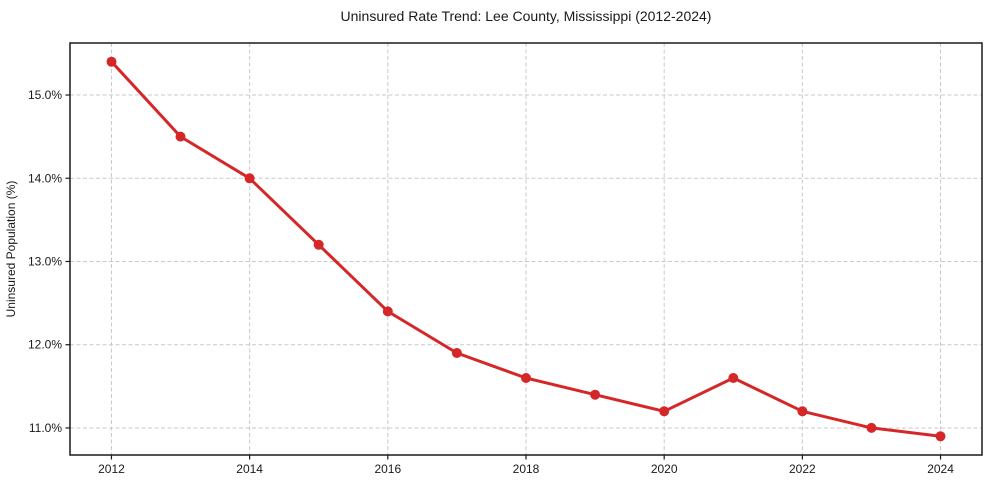 This screenshot has height=490, width=989. Describe the element at coordinates (45, 178) in the screenshot. I see `y-tick-label: 14.0%` at that location.